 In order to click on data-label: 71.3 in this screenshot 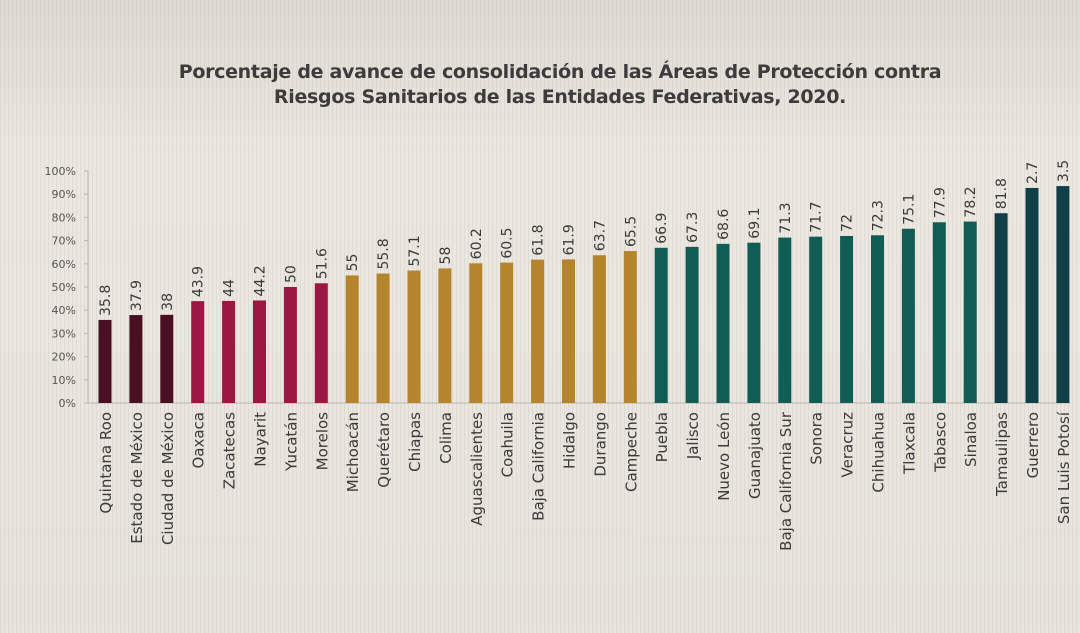, I will do `click(786, 217)`.